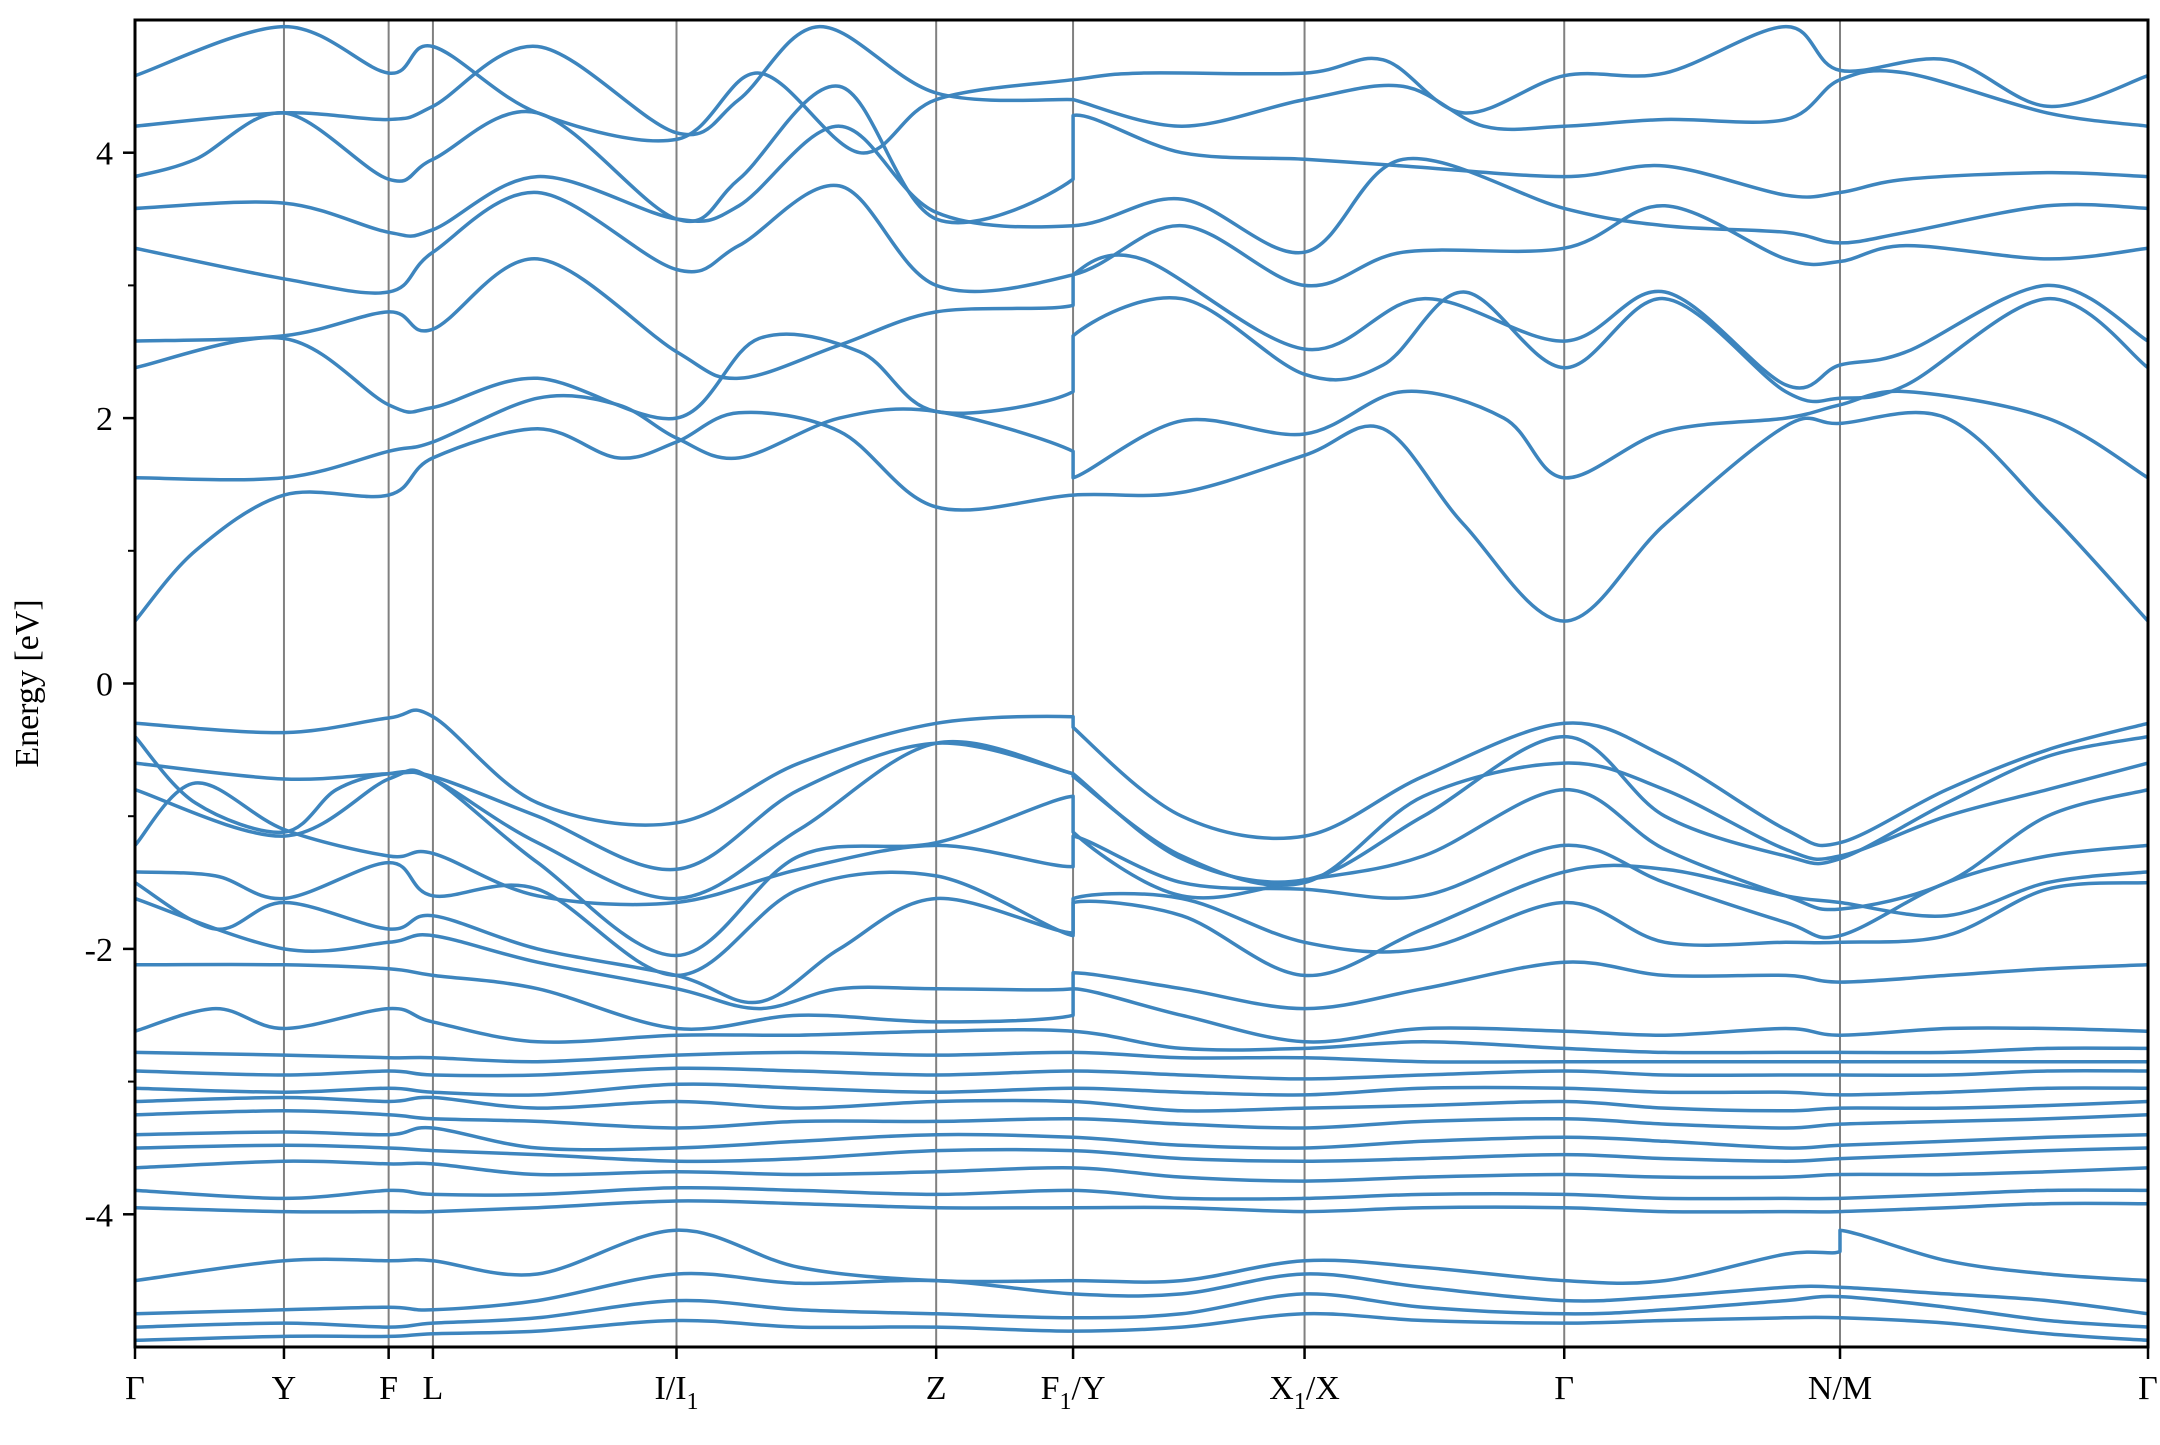 The image size is (2160, 1445). What do you see at coordinates (1840, 1388) in the screenshot?
I see `x-tick-label: N/M` at bounding box center [1840, 1388].